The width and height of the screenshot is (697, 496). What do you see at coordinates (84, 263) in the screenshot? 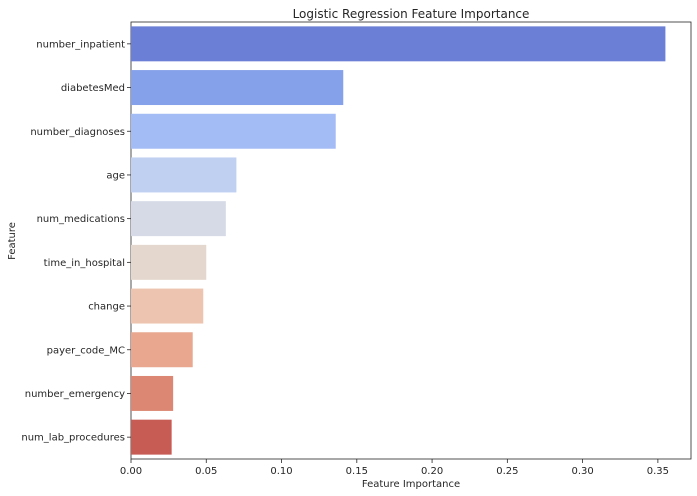
I see `y-tick-label: time_in_hospital` at bounding box center [84, 263].